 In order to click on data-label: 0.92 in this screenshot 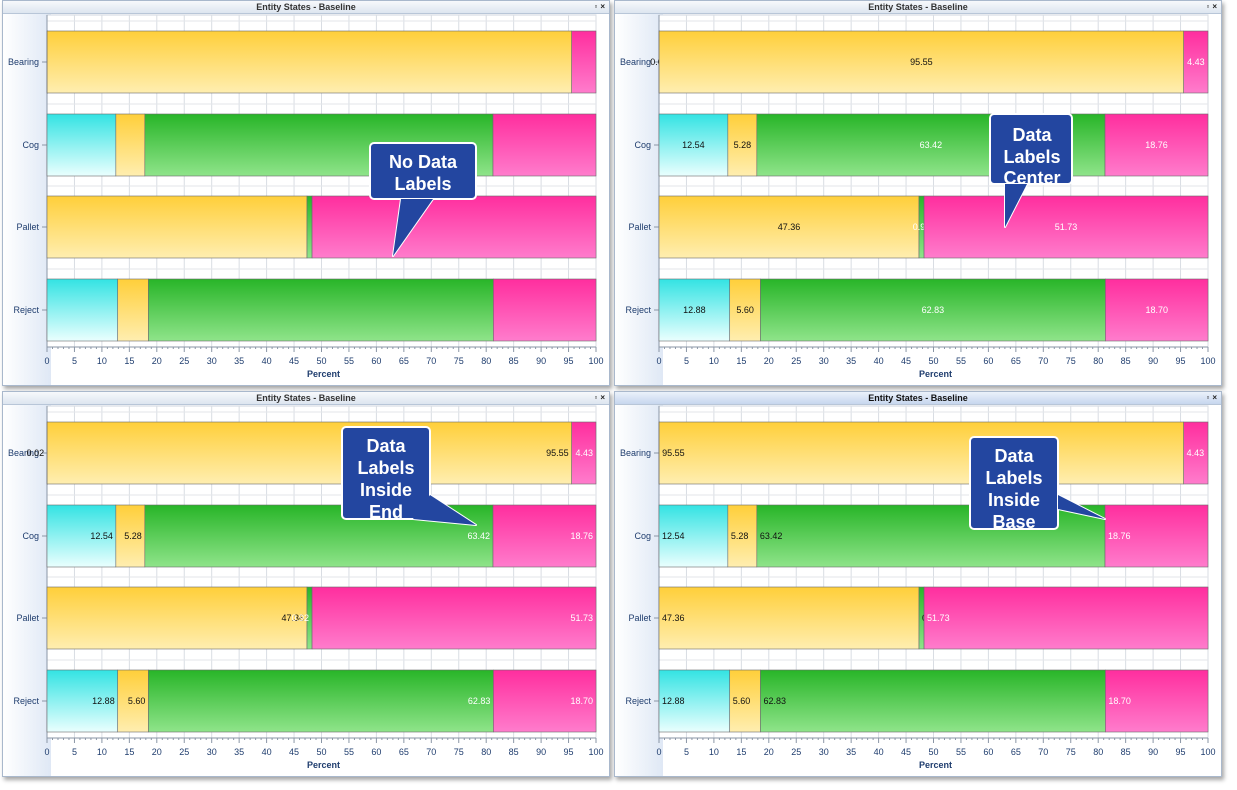, I will do `click(301, 618)`.